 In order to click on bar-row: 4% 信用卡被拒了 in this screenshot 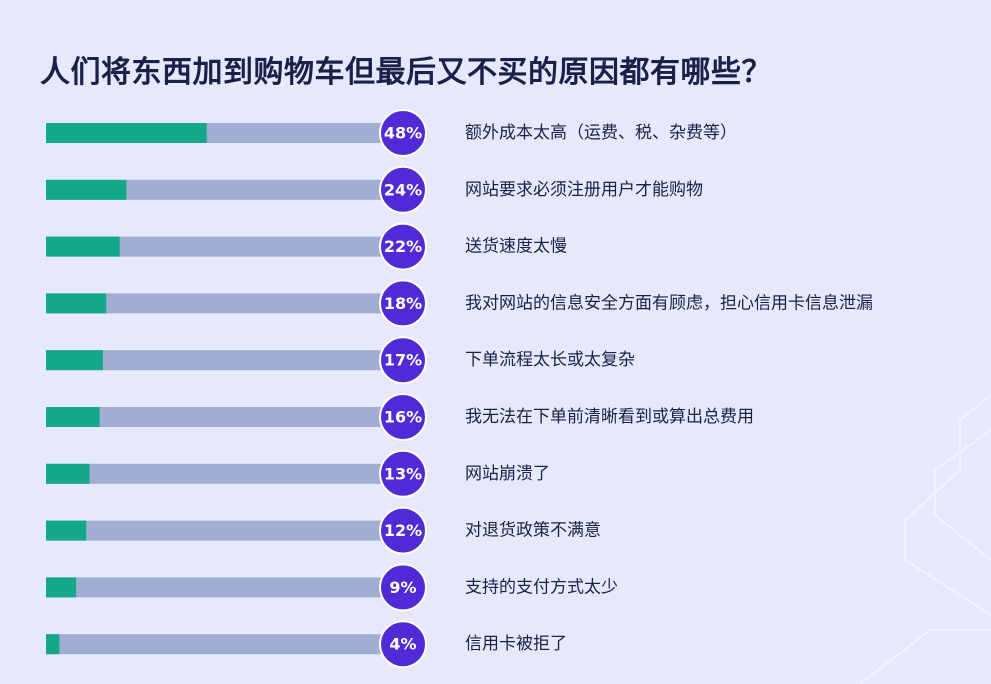, I will do `click(306, 644)`.